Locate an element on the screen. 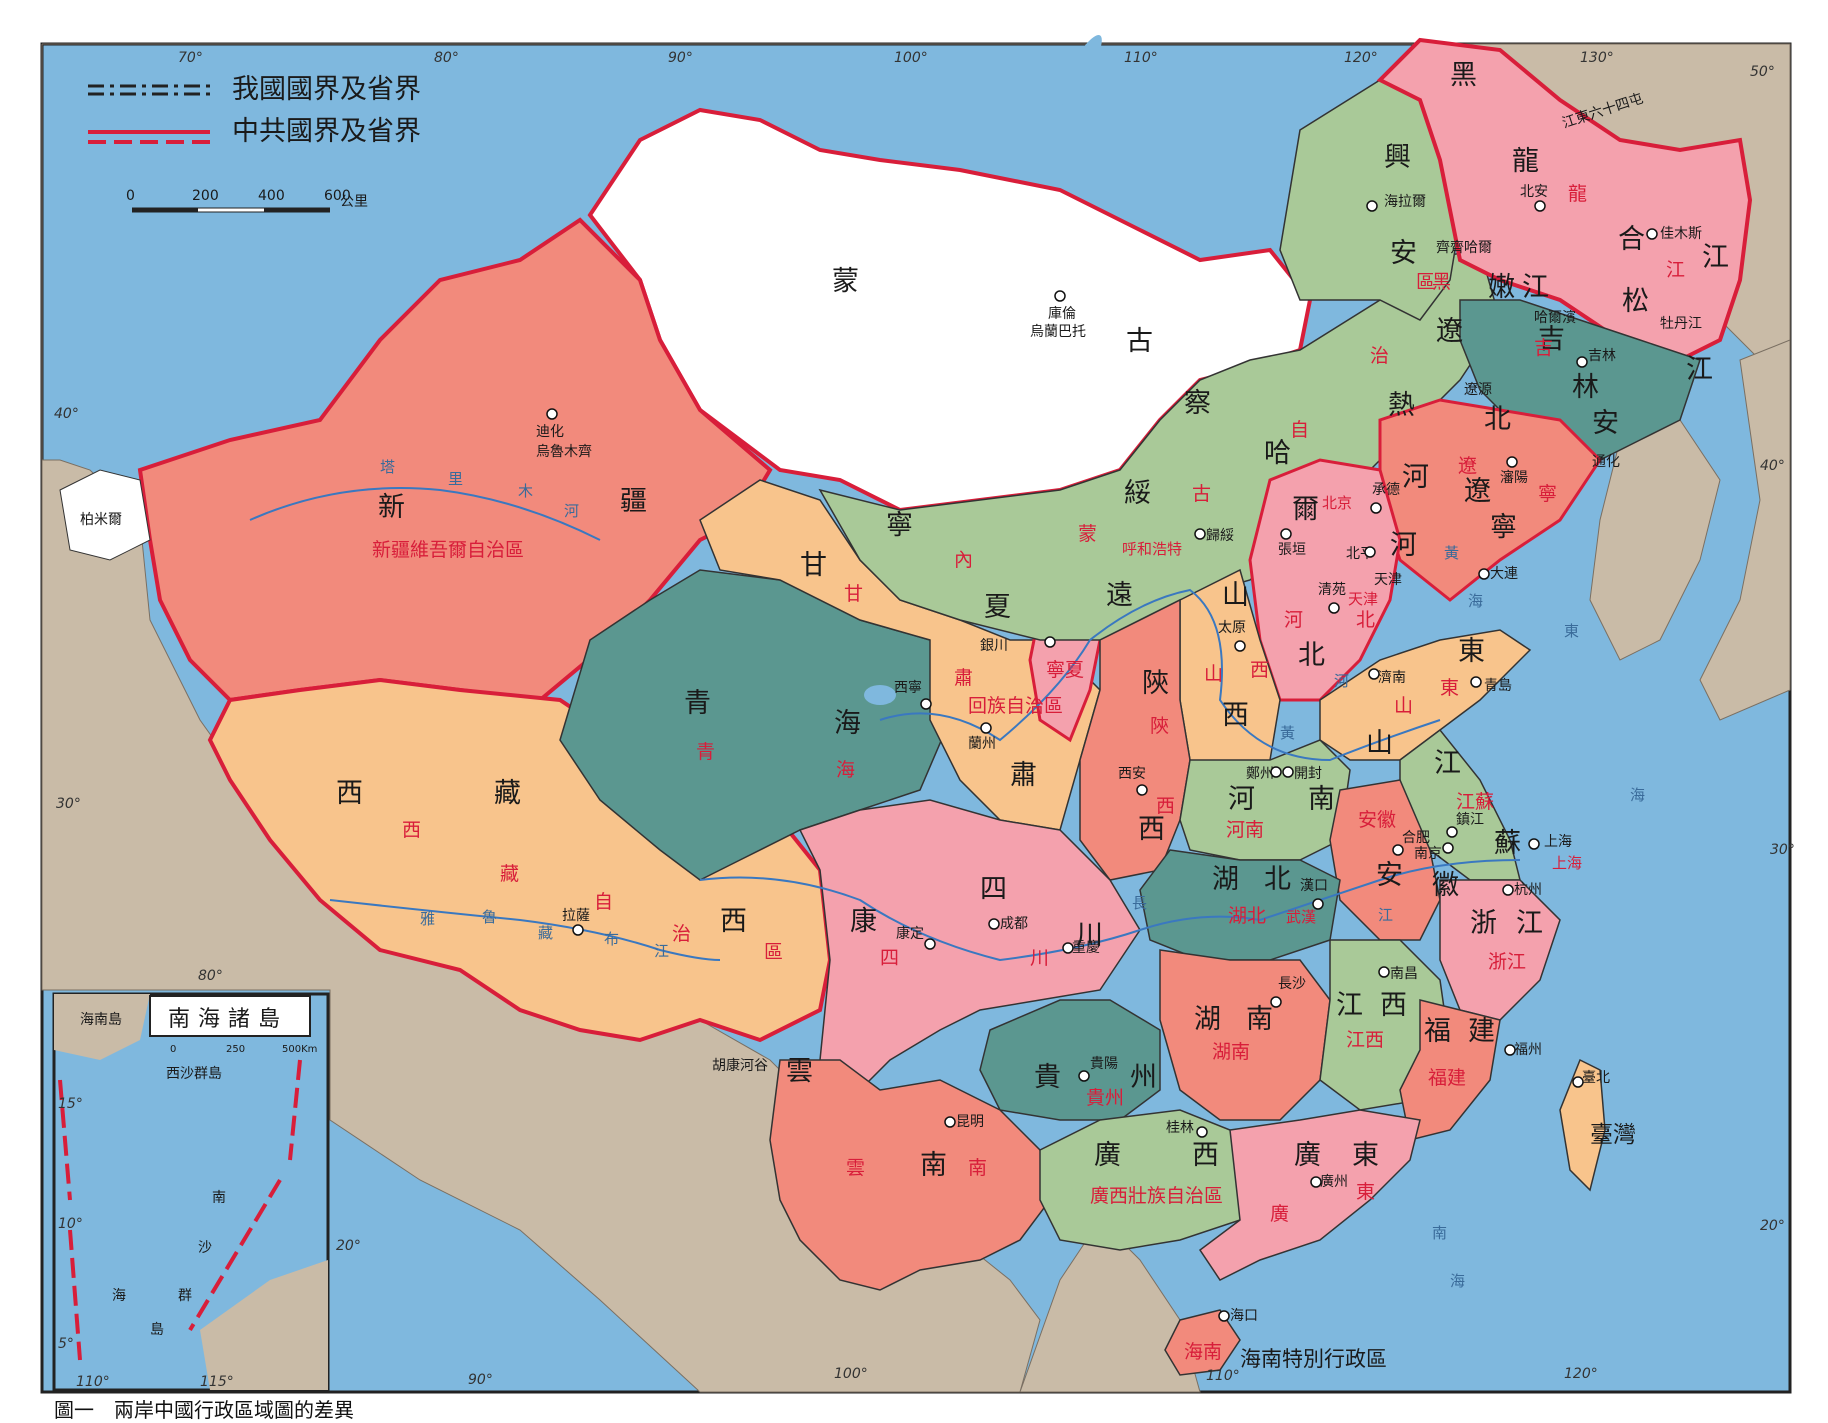  label-regions-andong_a: 安 is located at coordinates (1605, 423).